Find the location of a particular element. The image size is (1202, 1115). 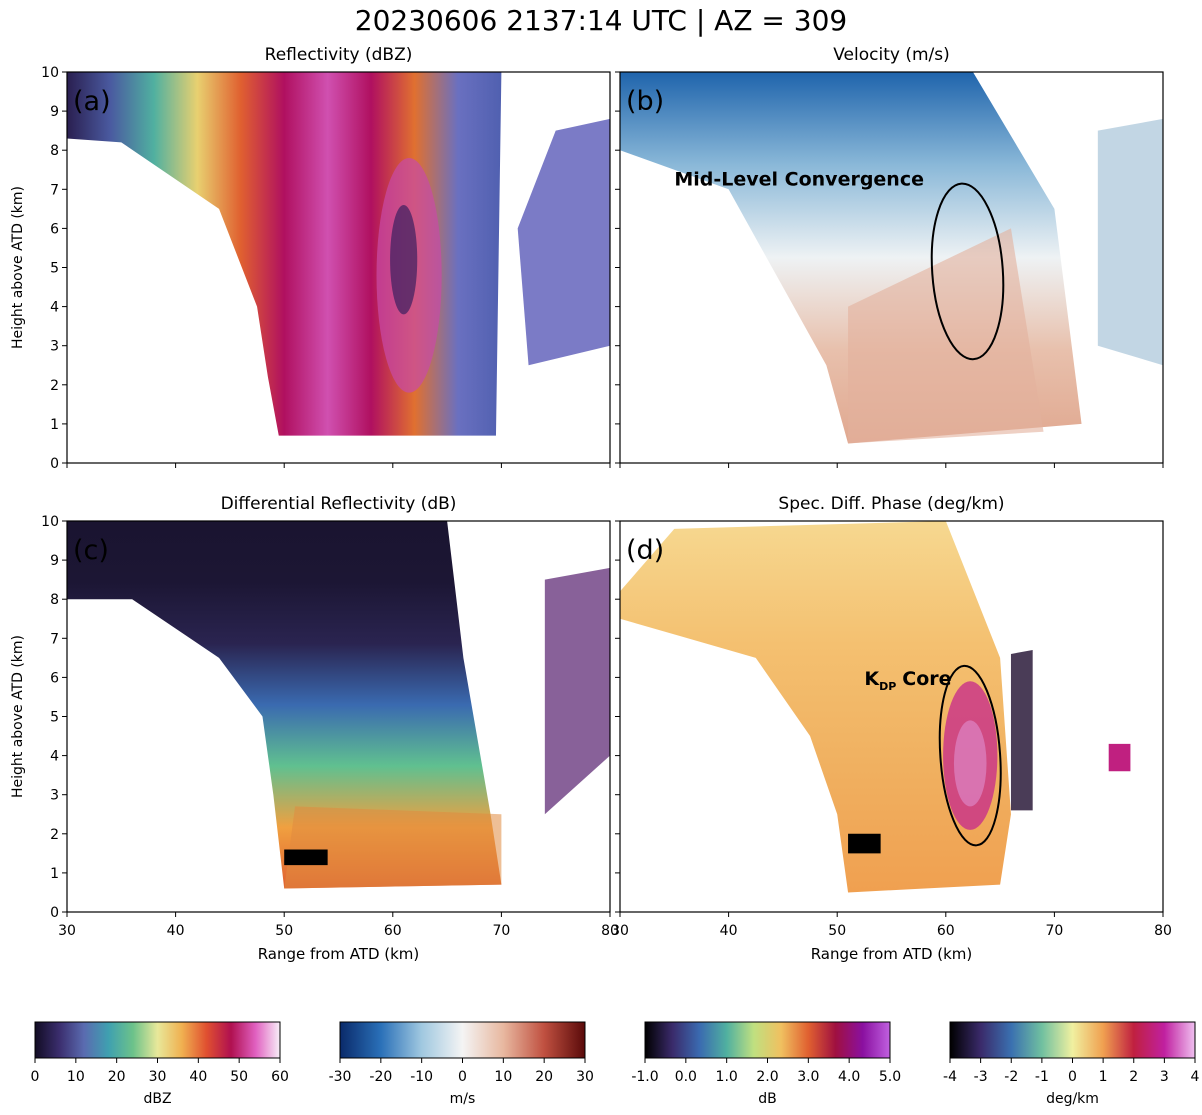

annotation-subscript: DP is located at coordinates (887, 686).